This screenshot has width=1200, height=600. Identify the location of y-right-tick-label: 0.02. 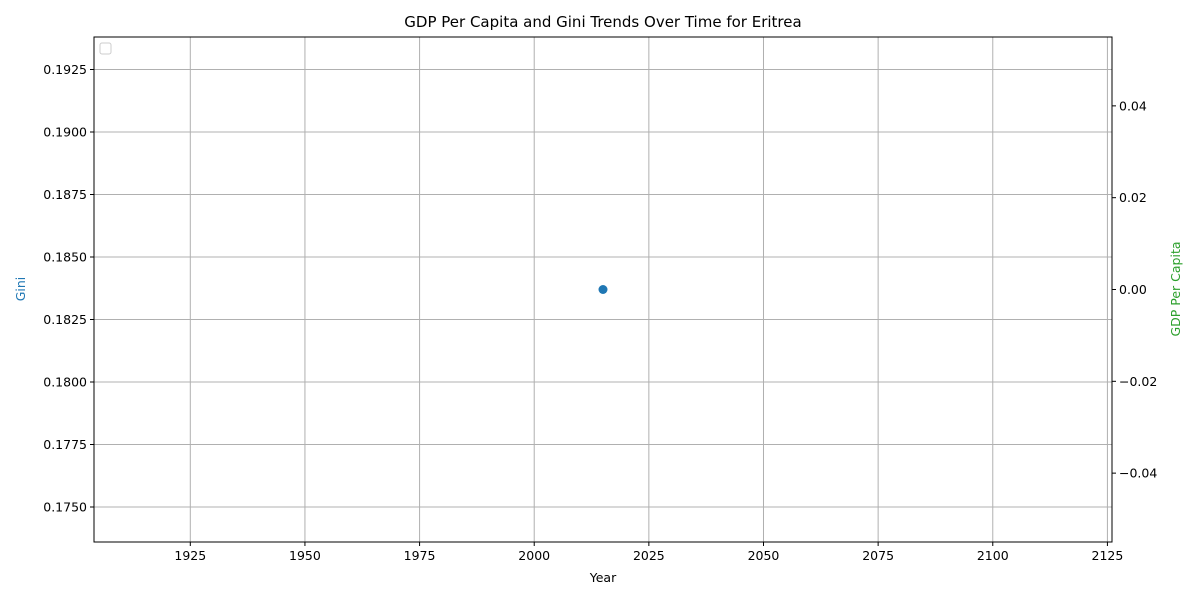
(1133, 197).